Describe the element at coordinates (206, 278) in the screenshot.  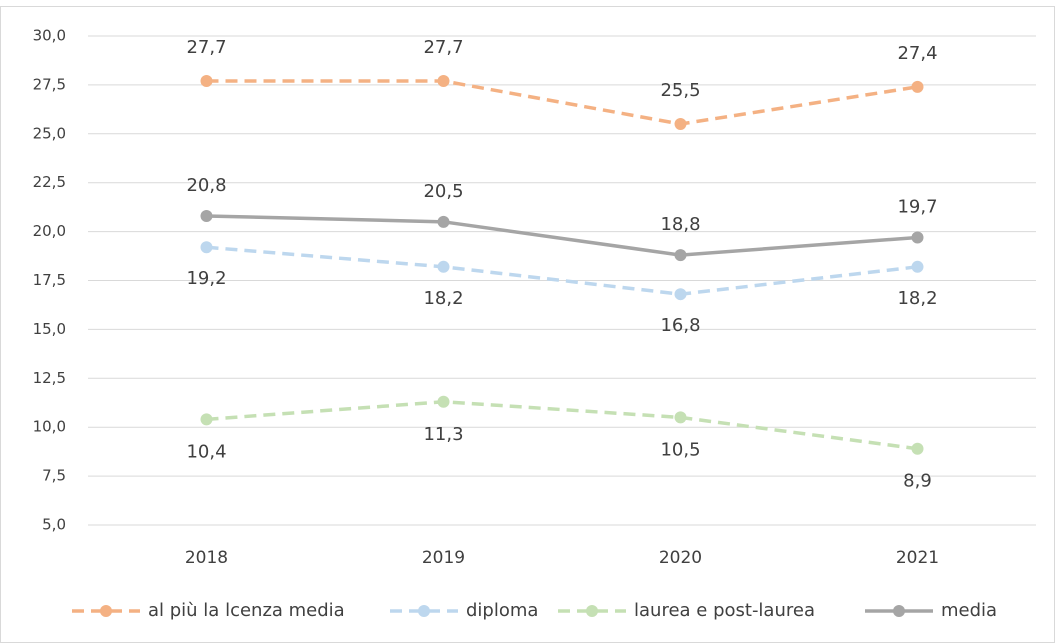
I see `value-label: 19,2` at that location.